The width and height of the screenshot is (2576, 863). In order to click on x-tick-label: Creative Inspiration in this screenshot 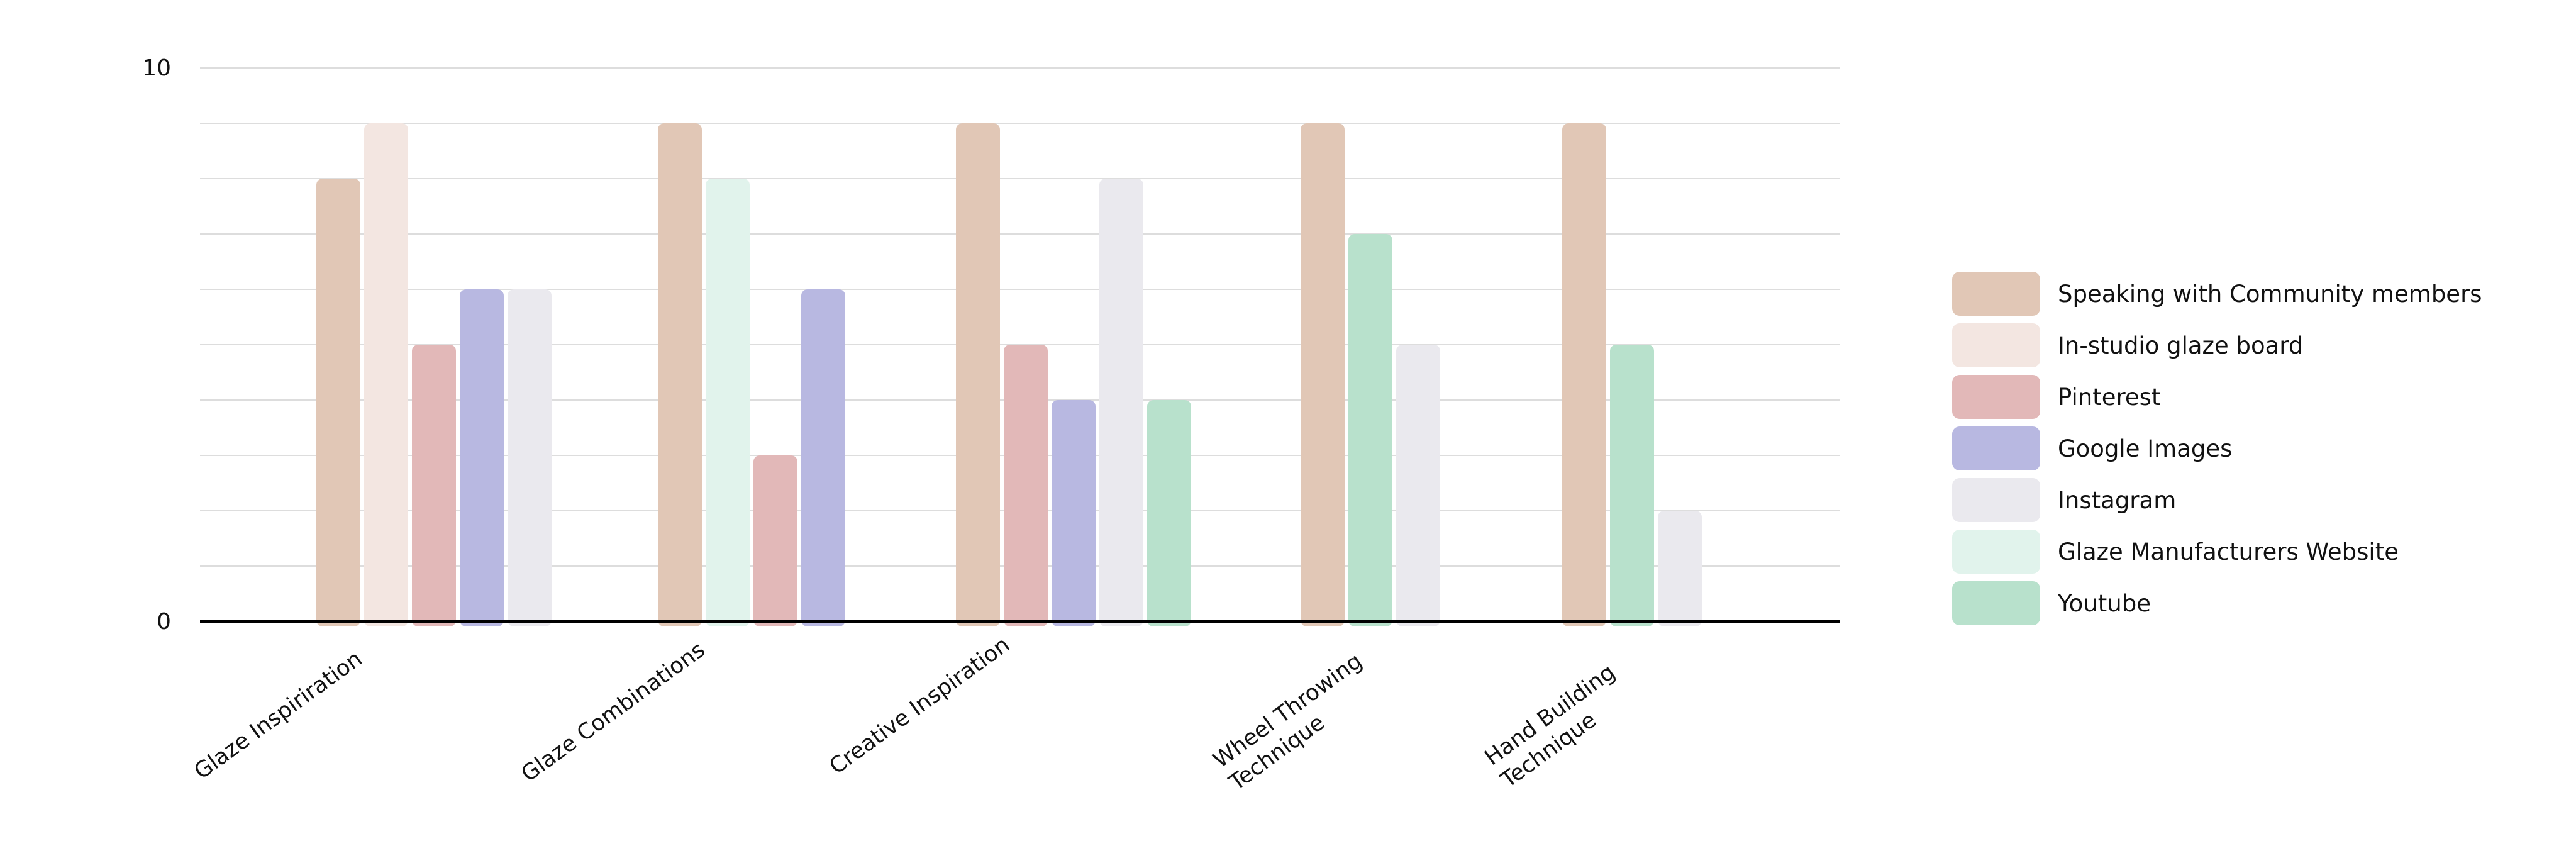, I will do `click(919, 706)`.